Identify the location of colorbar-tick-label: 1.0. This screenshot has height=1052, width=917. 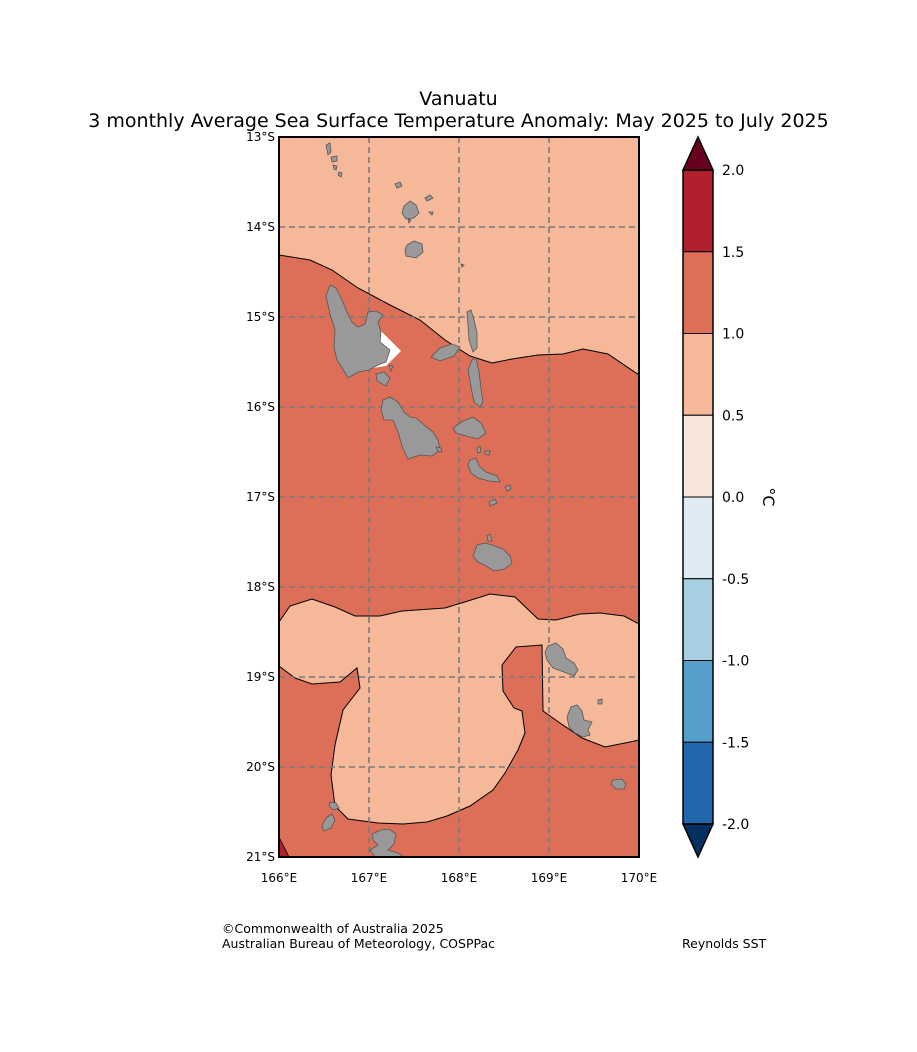
(733, 335).